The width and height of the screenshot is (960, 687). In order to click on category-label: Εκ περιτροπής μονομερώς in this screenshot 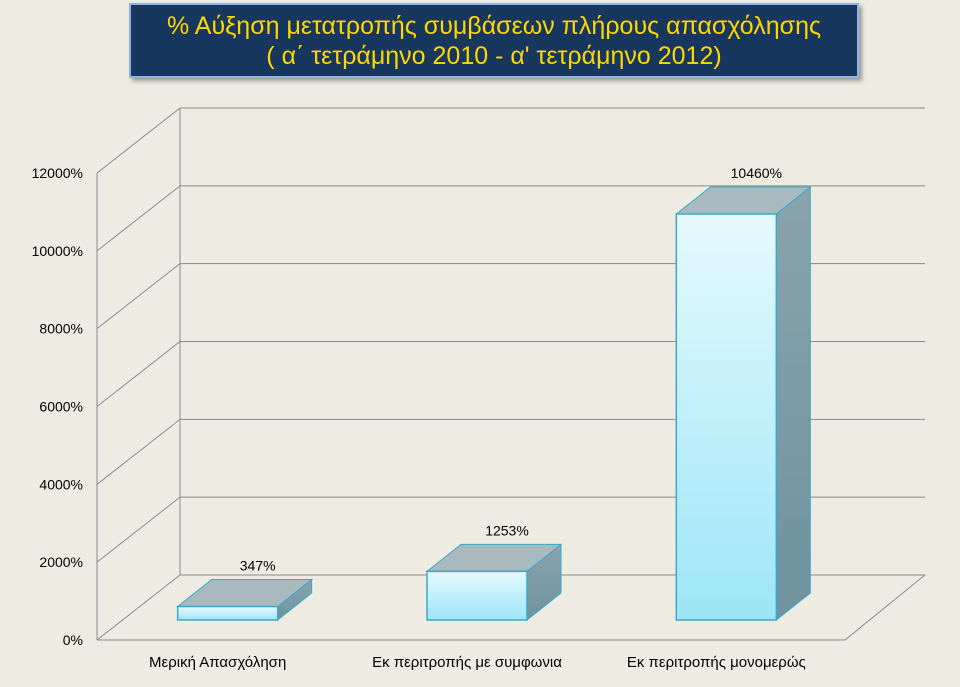, I will do `click(716, 662)`.